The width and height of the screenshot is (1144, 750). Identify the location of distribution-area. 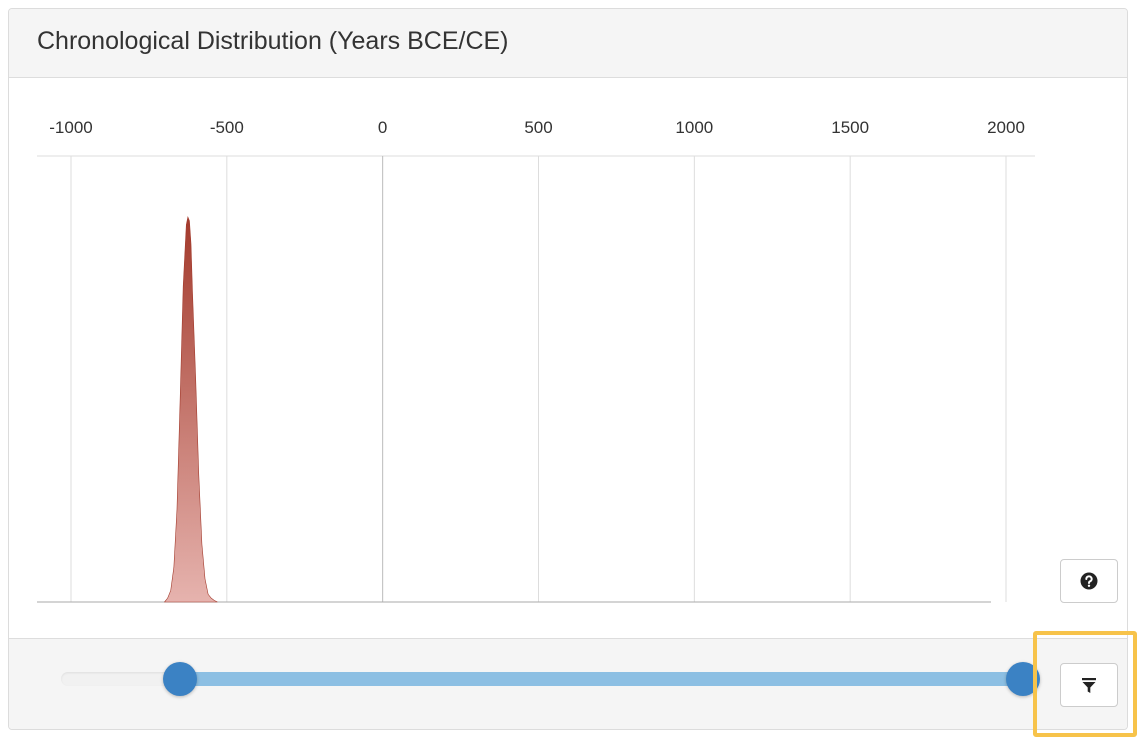
(190, 409).